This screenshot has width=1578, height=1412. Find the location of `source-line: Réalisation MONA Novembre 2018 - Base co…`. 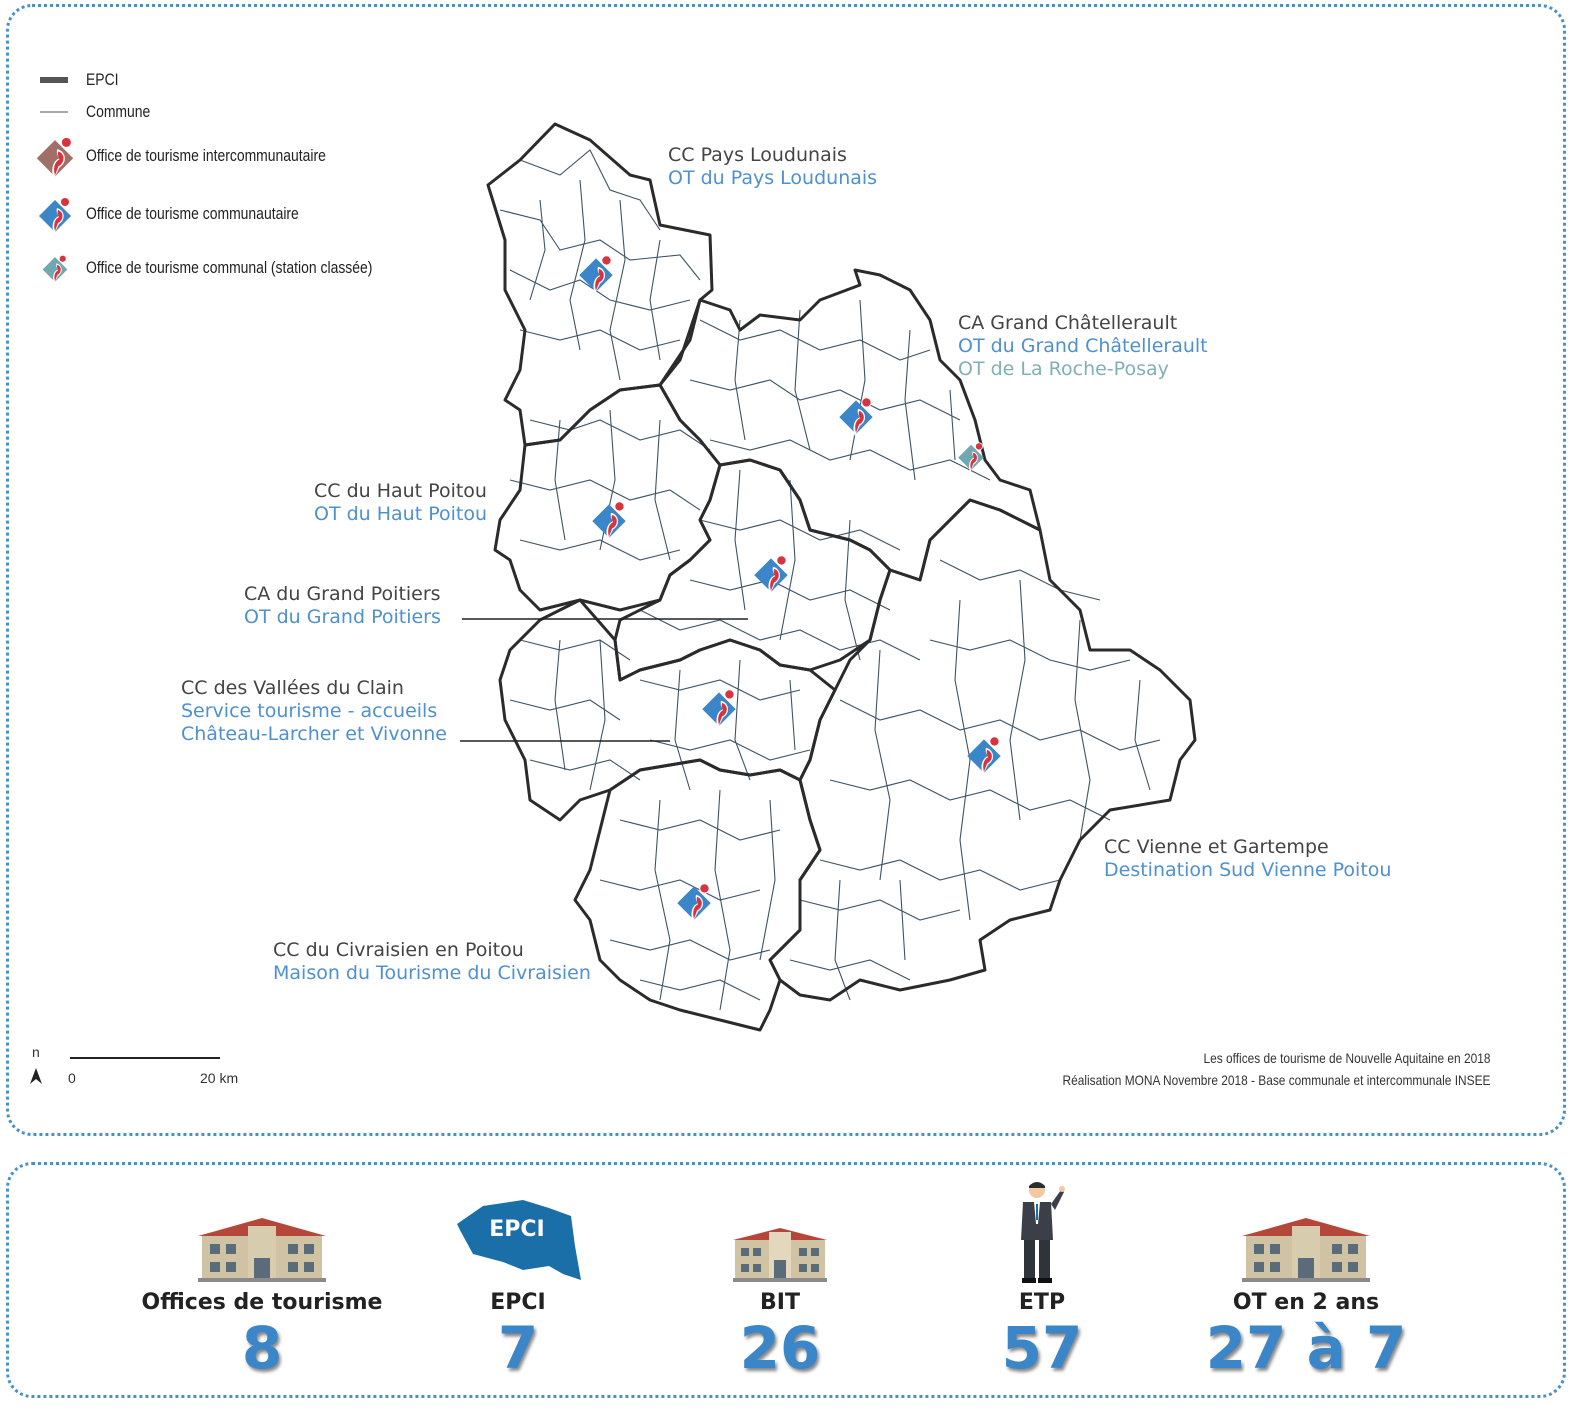

source-line: Réalisation MONA Novembre 2018 - Base co… is located at coordinates (1276, 1080).